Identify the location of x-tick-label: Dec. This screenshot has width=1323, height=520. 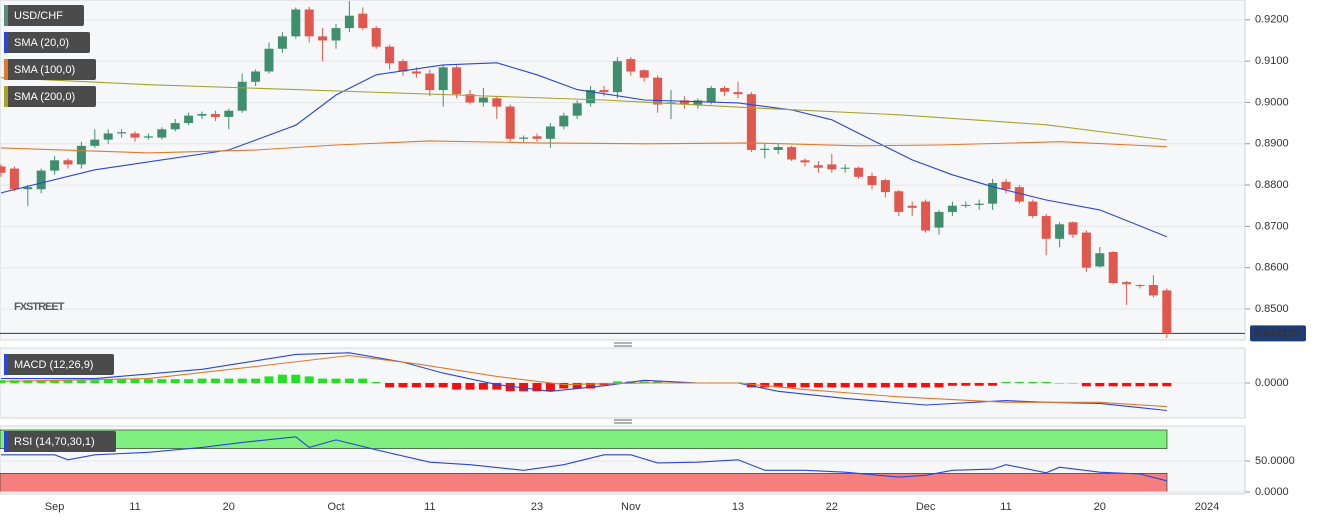
(926, 507).